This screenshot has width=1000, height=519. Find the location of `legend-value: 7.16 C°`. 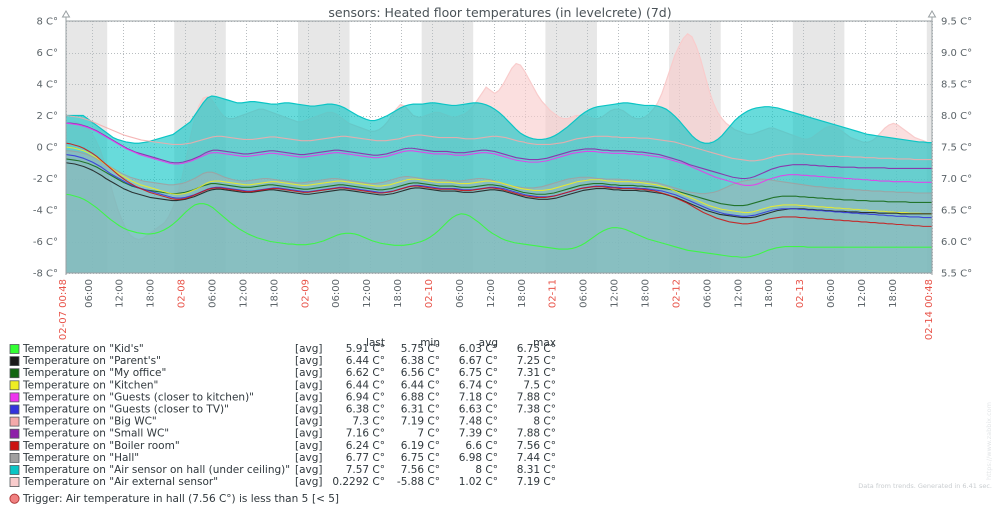

legend-value: 7.16 C° is located at coordinates (365, 434).